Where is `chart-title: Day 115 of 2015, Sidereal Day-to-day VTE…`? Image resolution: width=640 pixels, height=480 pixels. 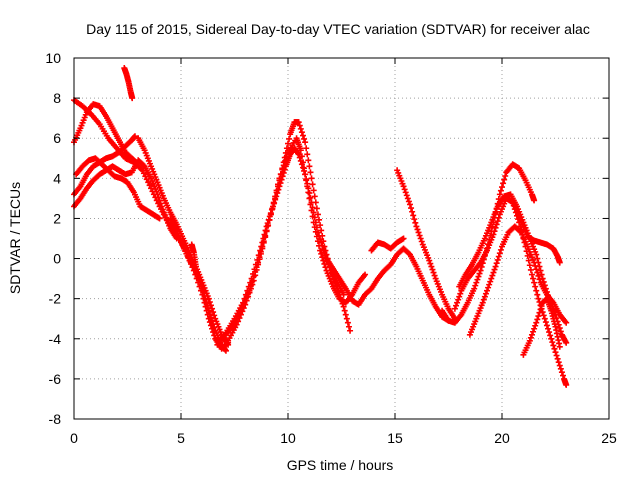 chart-title: Day 115 of 2015, Sidereal Day-to-day VTE… is located at coordinates (338, 29).